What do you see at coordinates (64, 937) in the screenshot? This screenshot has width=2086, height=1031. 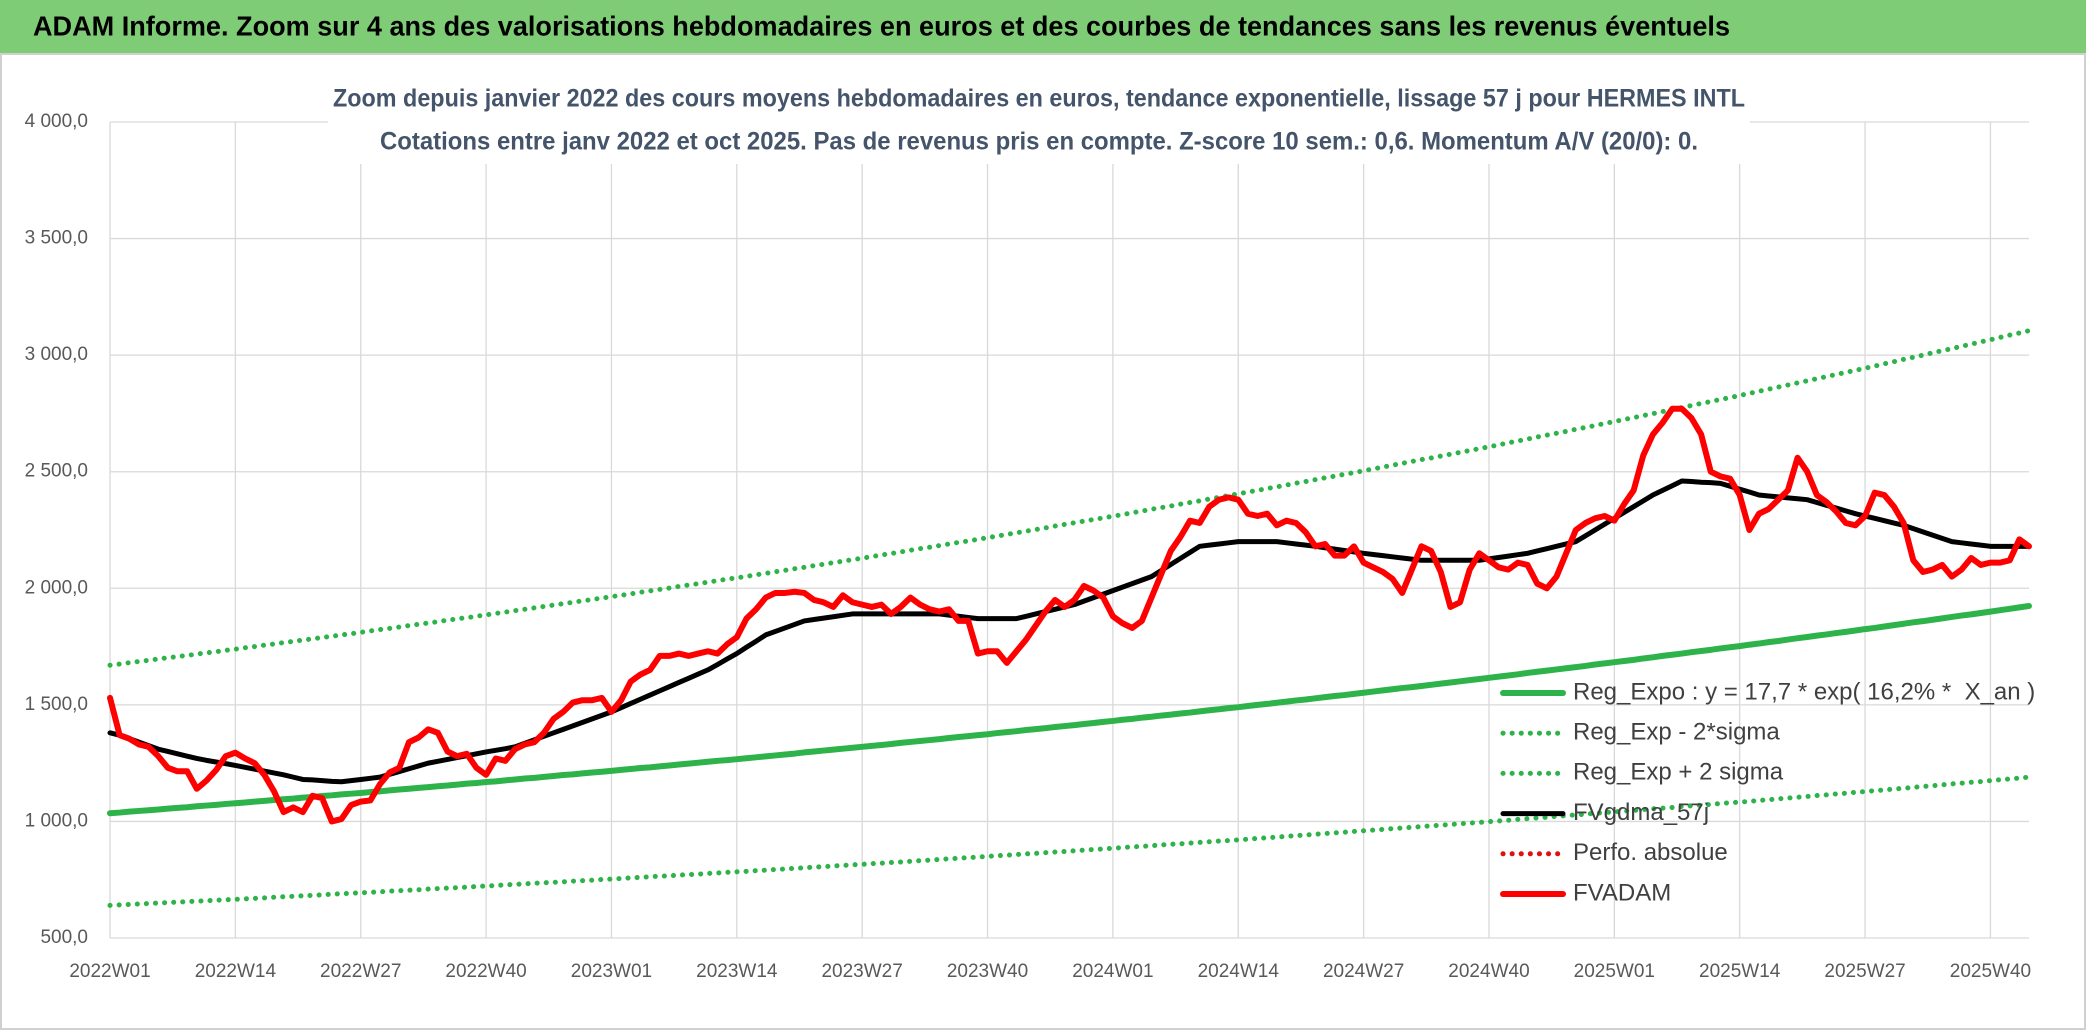 I see `y-tick-label: 500,0` at bounding box center [64, 937].